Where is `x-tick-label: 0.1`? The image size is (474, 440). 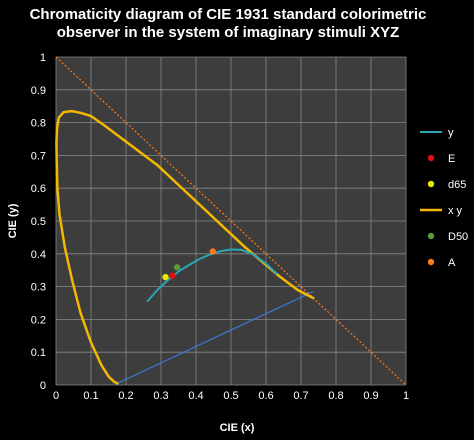 x-tick-label: 0.1 is located at coordinates (90, 396).